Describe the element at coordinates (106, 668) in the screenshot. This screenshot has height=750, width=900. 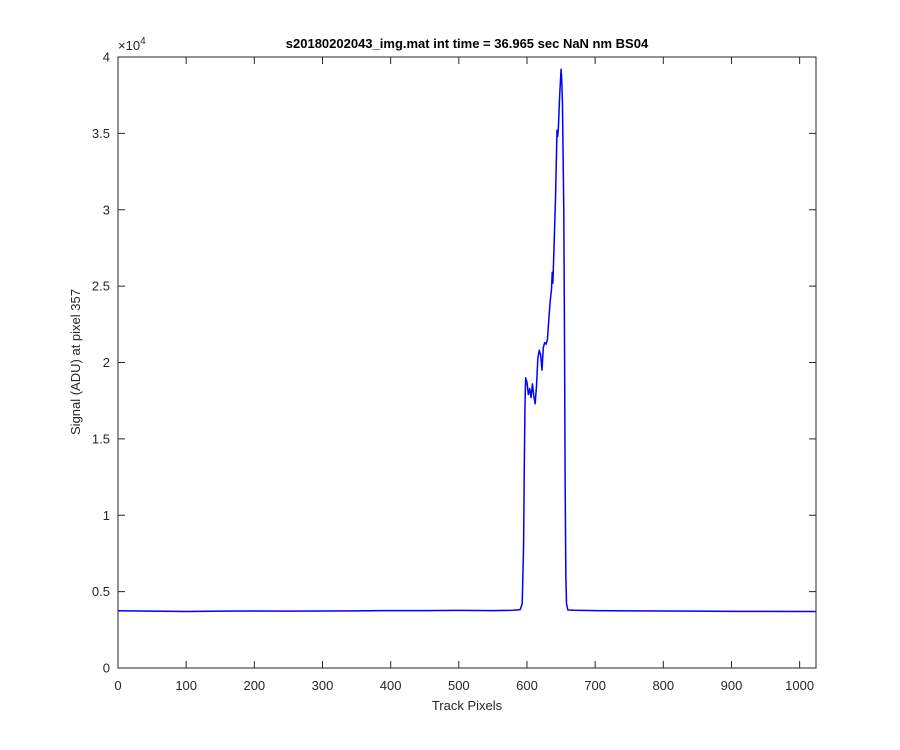
I see `y-tick-label: 0` at that location.